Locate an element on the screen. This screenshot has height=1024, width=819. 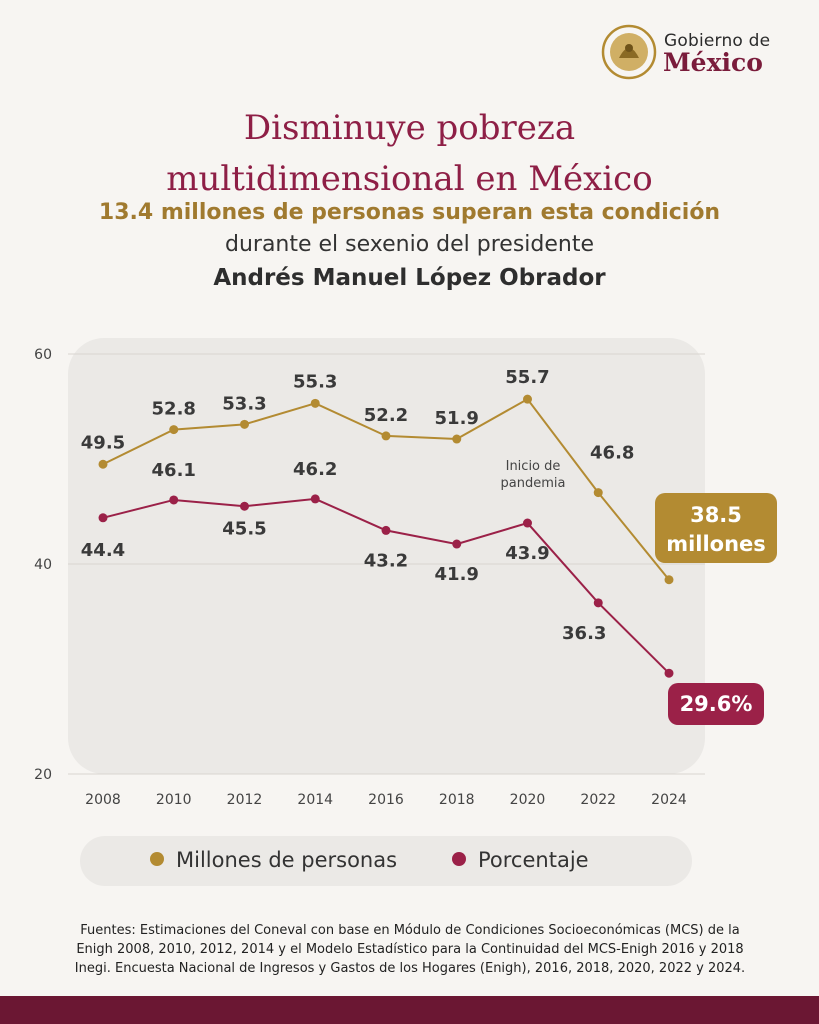
legend-millions-dot is located at coordinates (157, 859).